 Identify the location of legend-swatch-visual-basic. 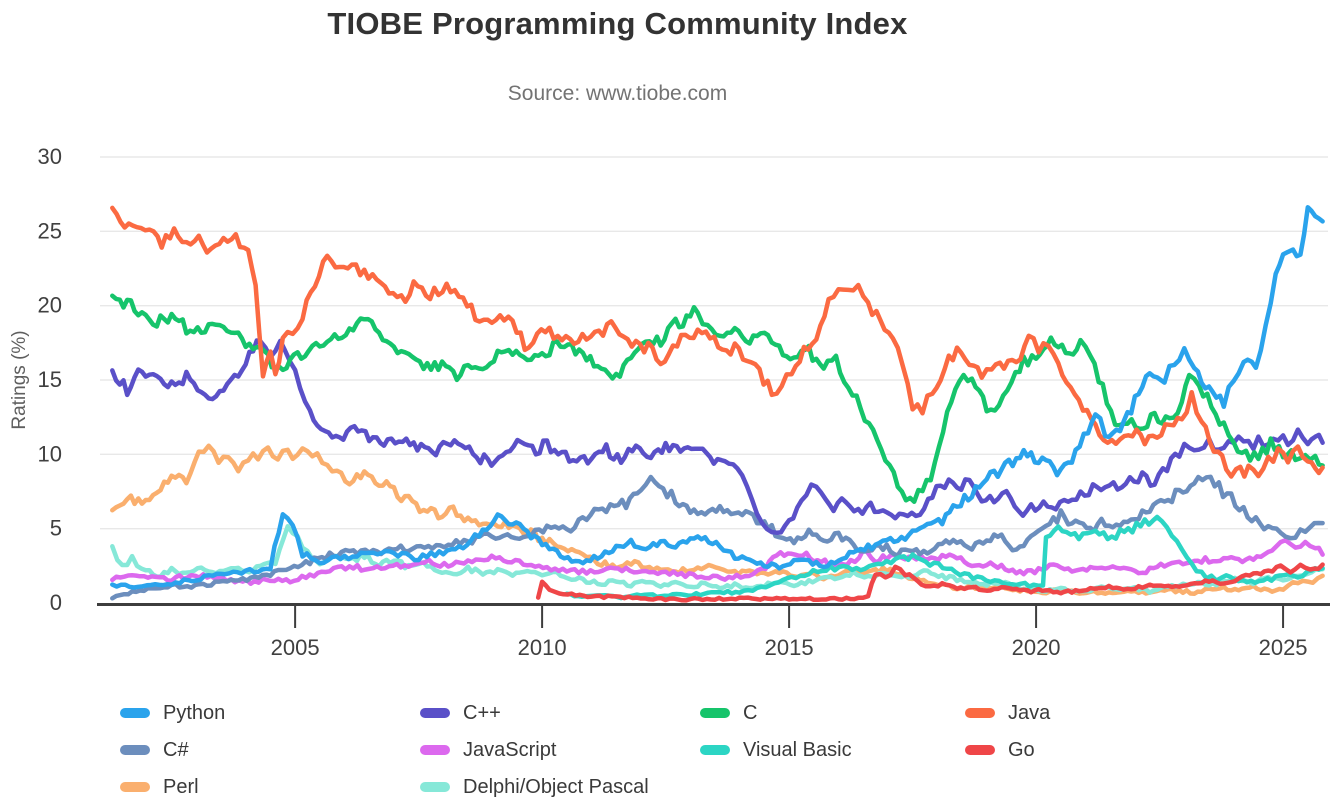
(715, 750).